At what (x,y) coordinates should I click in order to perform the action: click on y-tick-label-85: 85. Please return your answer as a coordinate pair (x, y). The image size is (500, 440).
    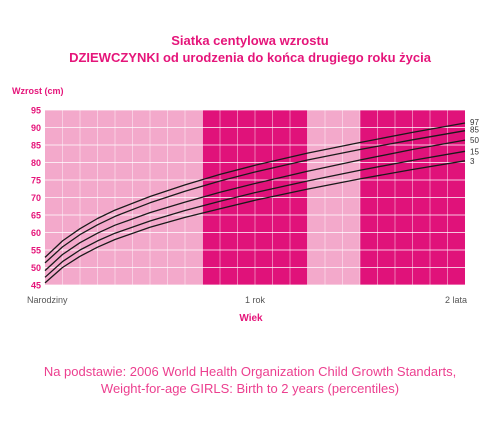
    Looking at the image, I should click on (36, 146).